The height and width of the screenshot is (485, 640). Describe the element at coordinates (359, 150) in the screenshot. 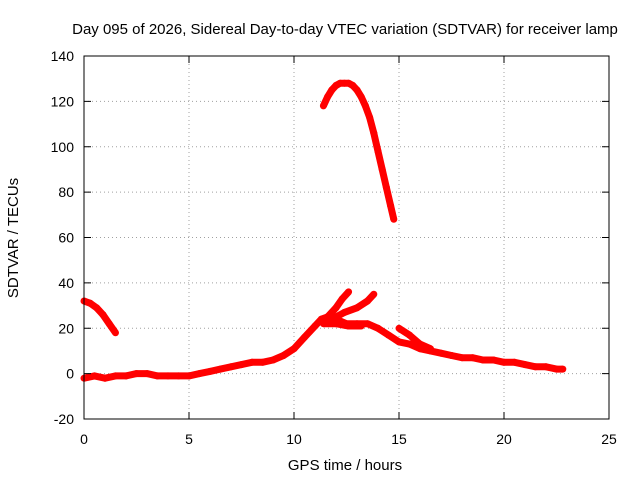

I see `series-high-arc` at that location.